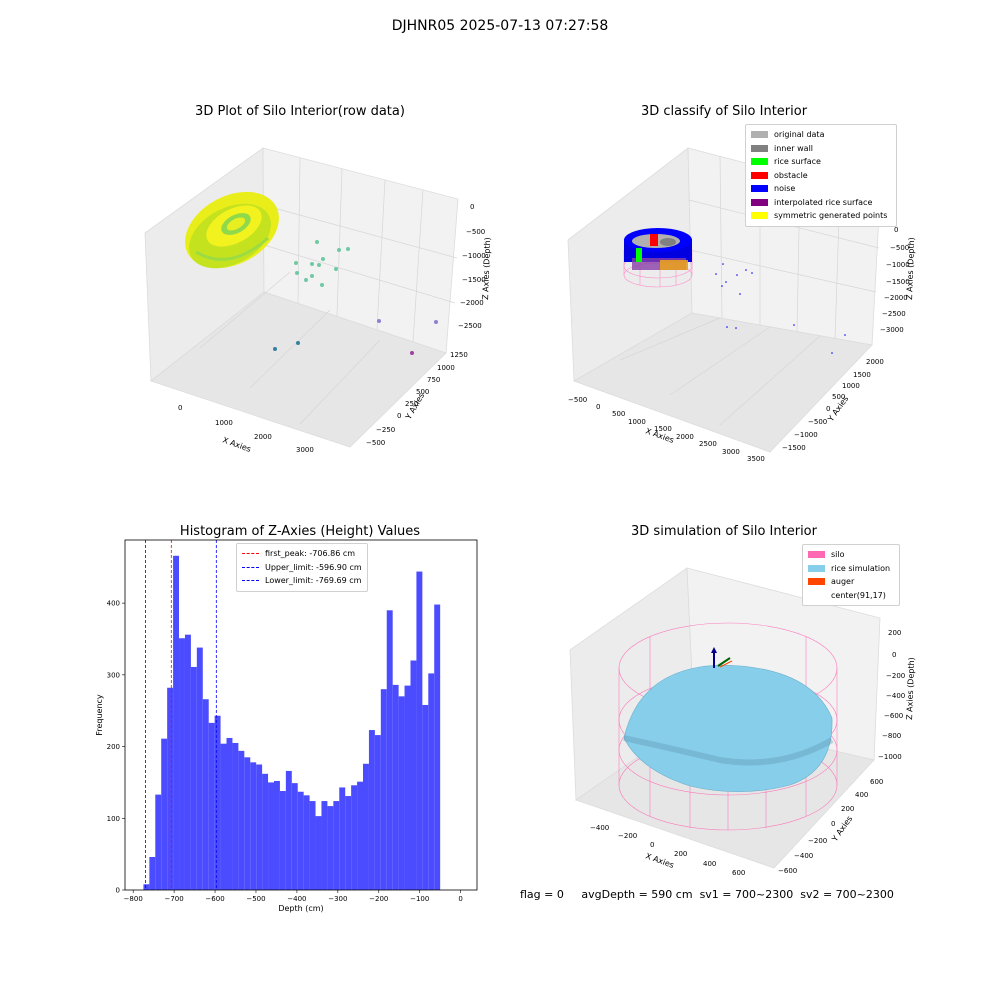 The width and height of the screenshot is (1000, 1000). What do you see at coordinates (214, 899) in the screenshot?
I see `x-tick-label: −600` at bounding box center [214, 899].